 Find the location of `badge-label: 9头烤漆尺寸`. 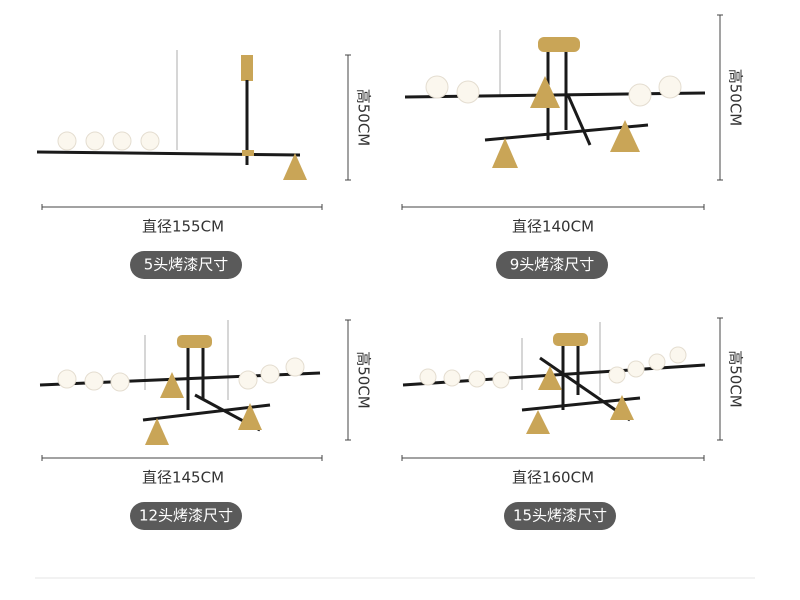

badge-label: 9头烤漆尺寸 is located at coordinates (552, 265).